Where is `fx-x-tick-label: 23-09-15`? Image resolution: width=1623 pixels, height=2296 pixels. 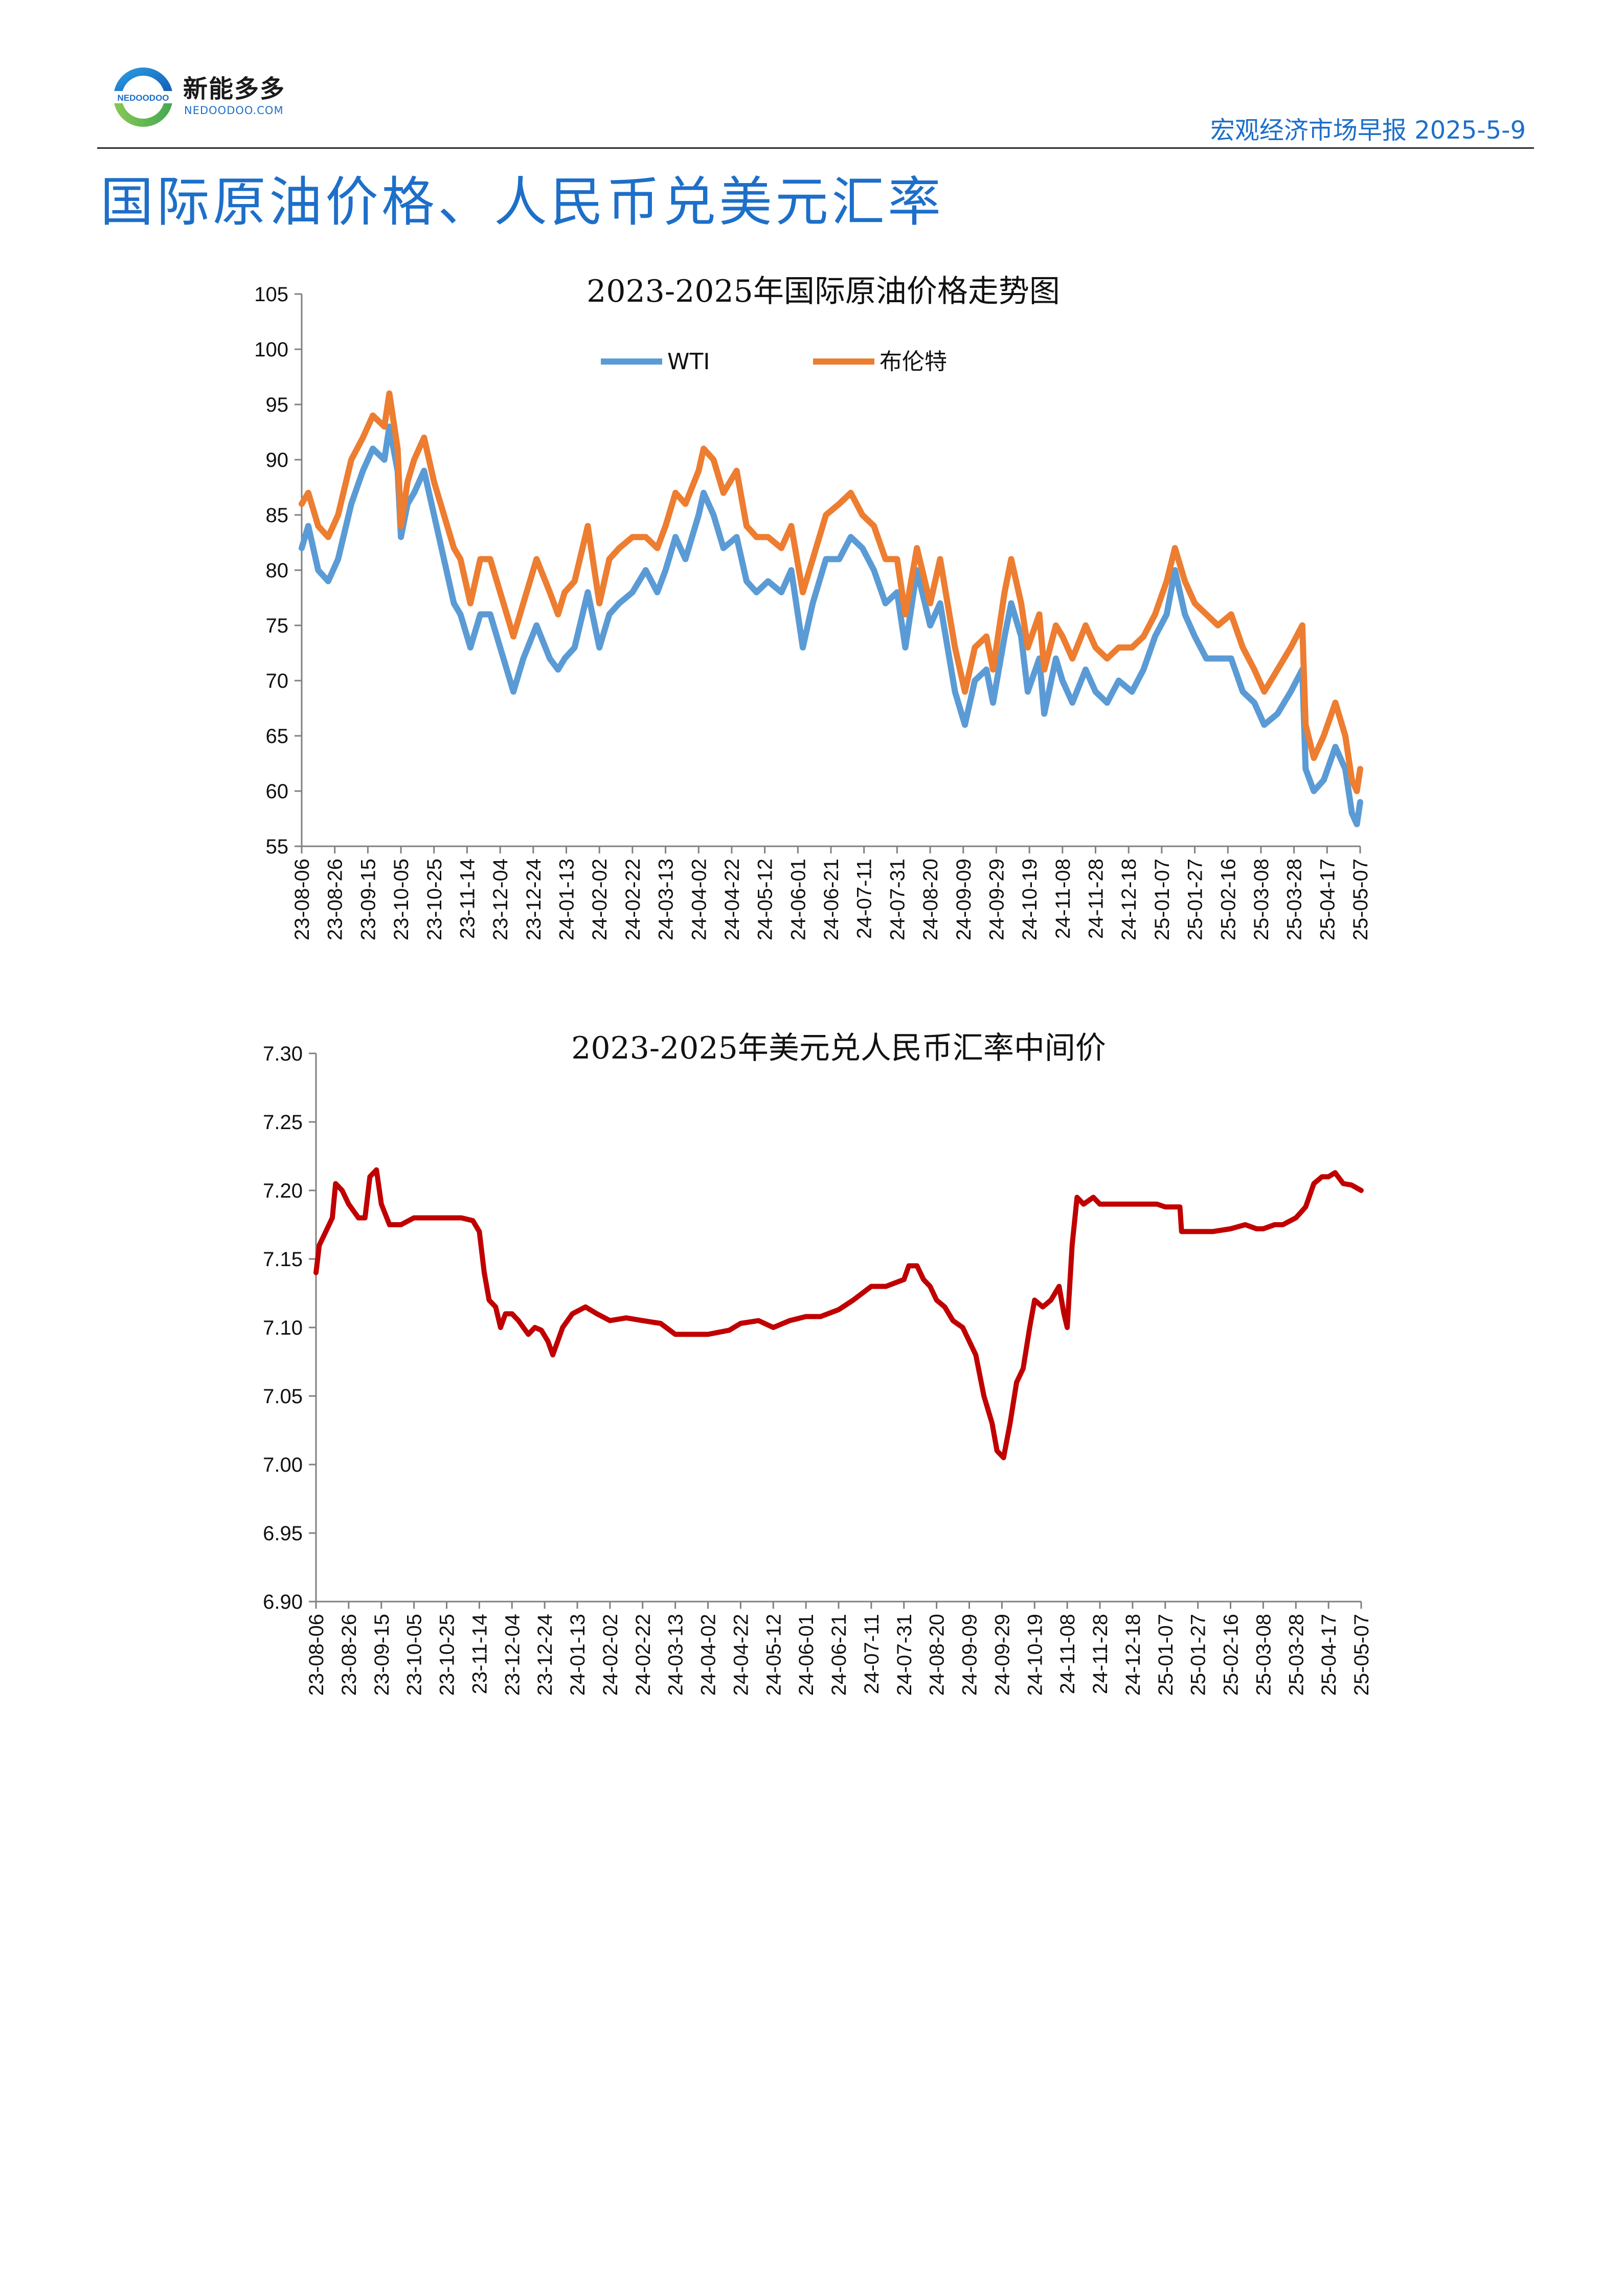 fx-x-tick-label: 23-09-15 is located at coordinates (382, 1655).